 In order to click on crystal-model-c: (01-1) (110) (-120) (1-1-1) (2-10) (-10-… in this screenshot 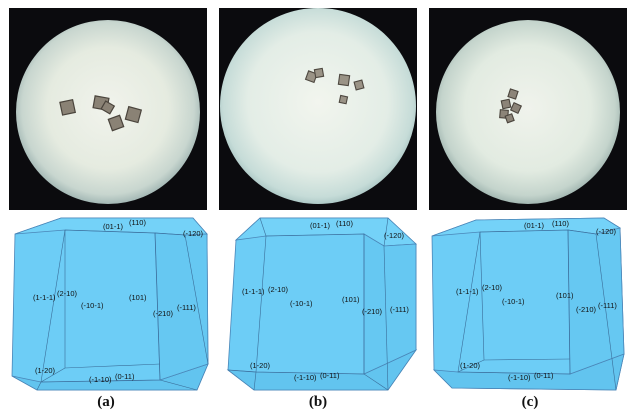, I will do `click(523, 303)`.